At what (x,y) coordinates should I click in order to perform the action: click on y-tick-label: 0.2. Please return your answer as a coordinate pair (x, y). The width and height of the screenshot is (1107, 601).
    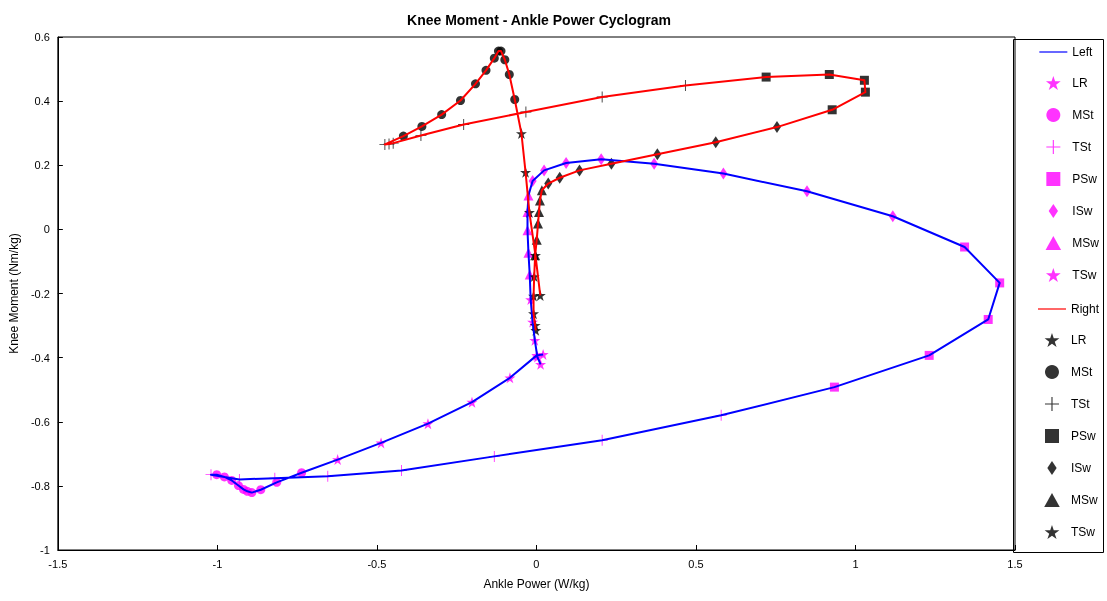
    Looking at the image, I should click on (42, 165).